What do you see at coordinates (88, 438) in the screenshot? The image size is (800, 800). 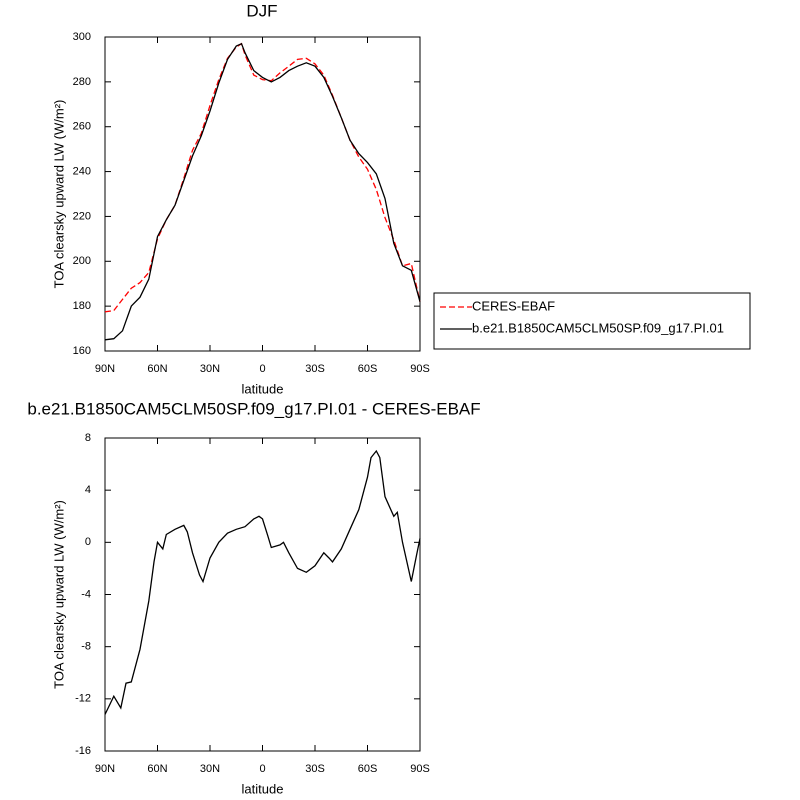 I see `y-tick-label: 8` at bounding box center [88, 438].